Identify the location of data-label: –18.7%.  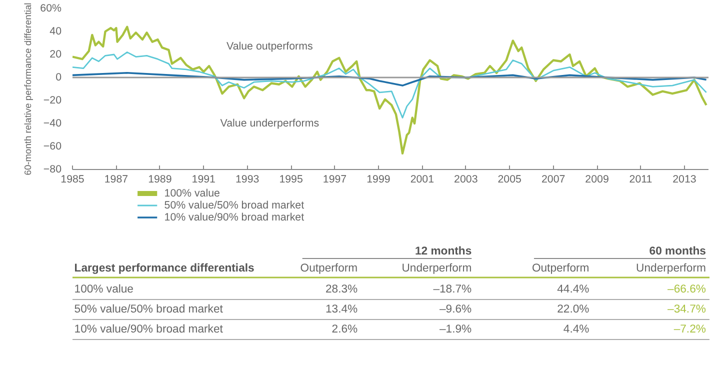
(452, 290).